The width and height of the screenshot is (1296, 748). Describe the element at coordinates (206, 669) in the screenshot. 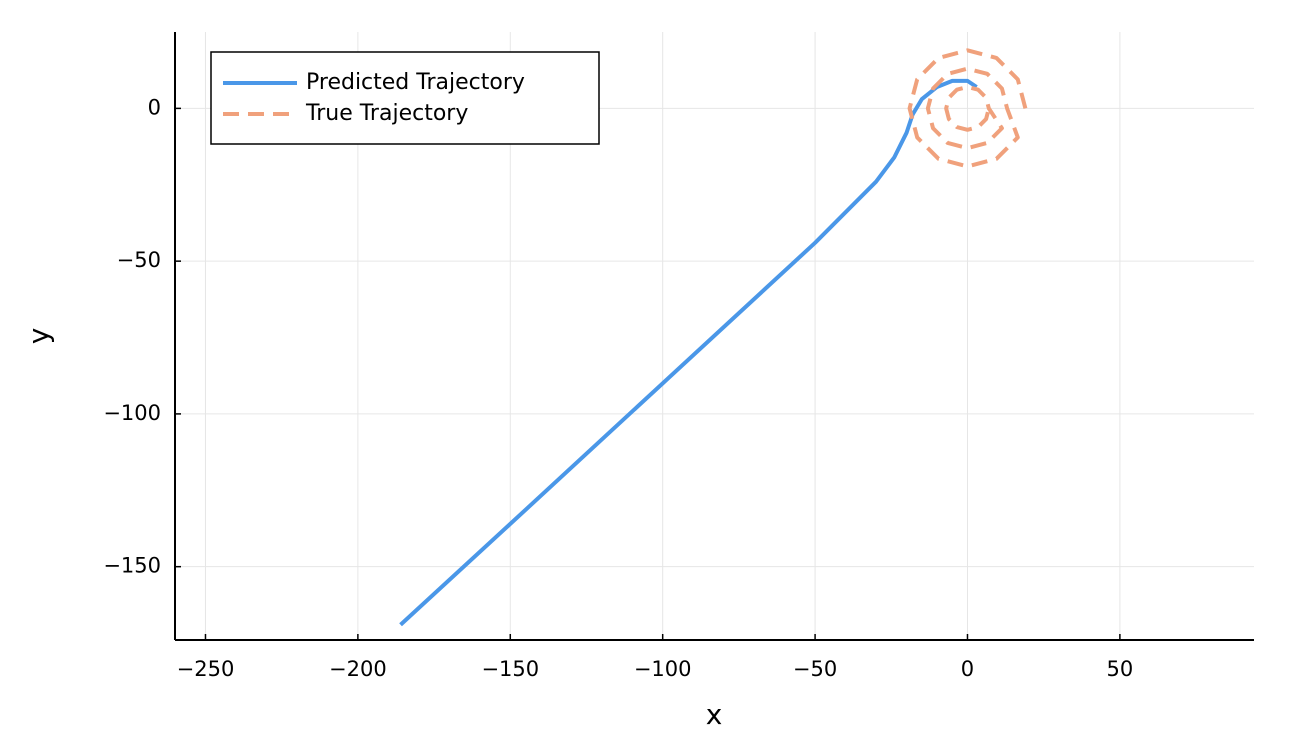

I see `x-tick-label: −250` at that location.